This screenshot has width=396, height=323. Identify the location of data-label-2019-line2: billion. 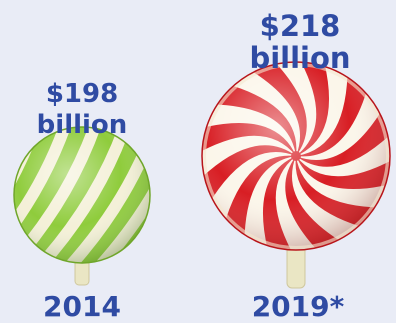
(299, 58).